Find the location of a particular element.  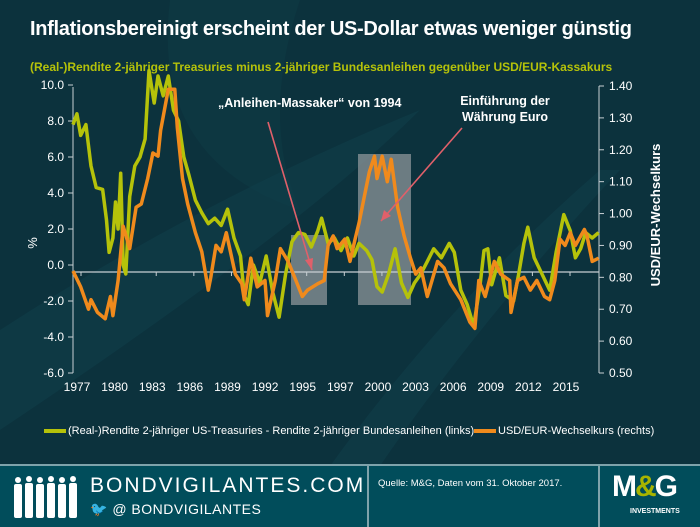

right-tick-label: 0.60 is located at coordinates (621, 341).